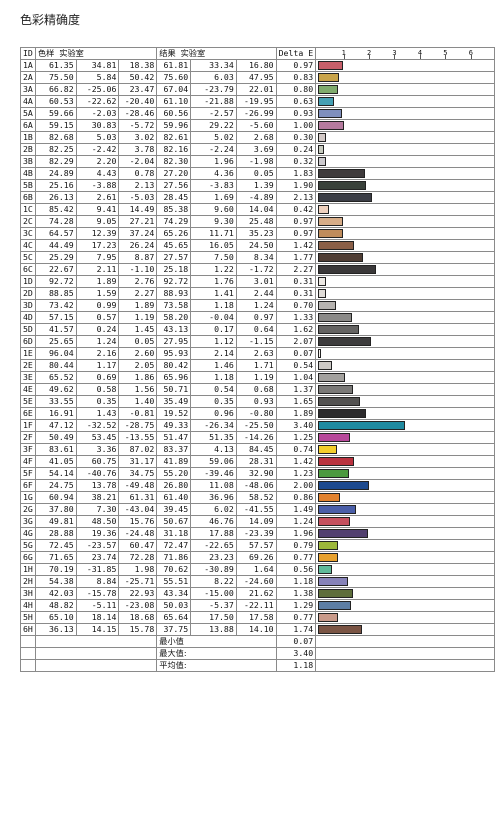 The width and height of the screenshot is (495, 823). Describe the element at coordinates (55, 185) in the screenshot. I see `sample-L: 25.16` at that location.